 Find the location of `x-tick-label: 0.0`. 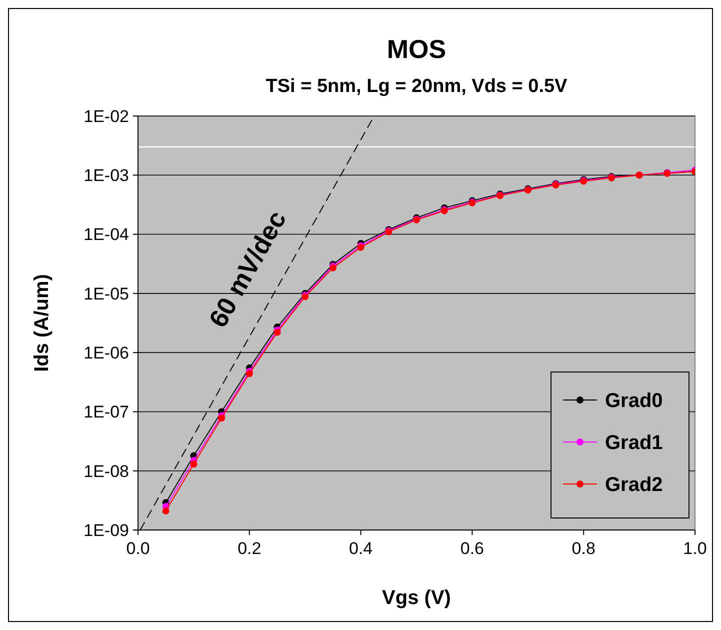

x-tick-label: 0.0 is located at coordinates (138, 548).